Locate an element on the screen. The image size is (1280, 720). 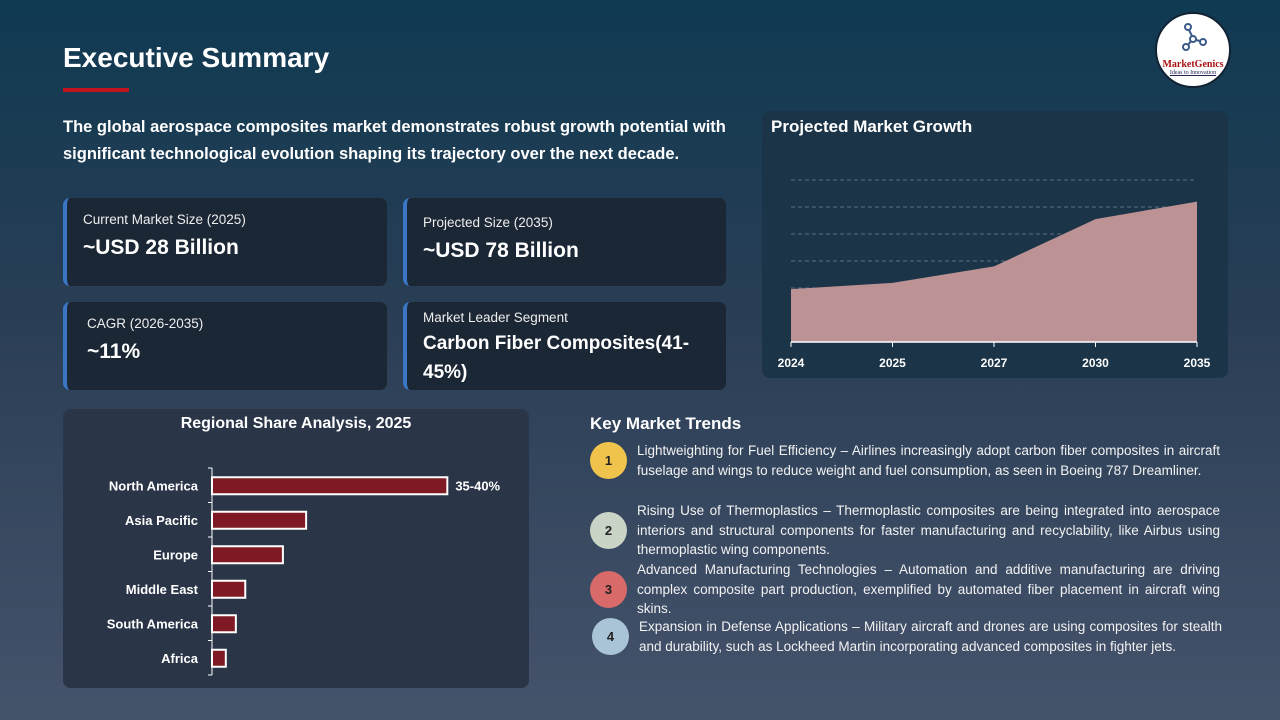
card-label: Projected Size (2035) is located at coordinates (488, 222).